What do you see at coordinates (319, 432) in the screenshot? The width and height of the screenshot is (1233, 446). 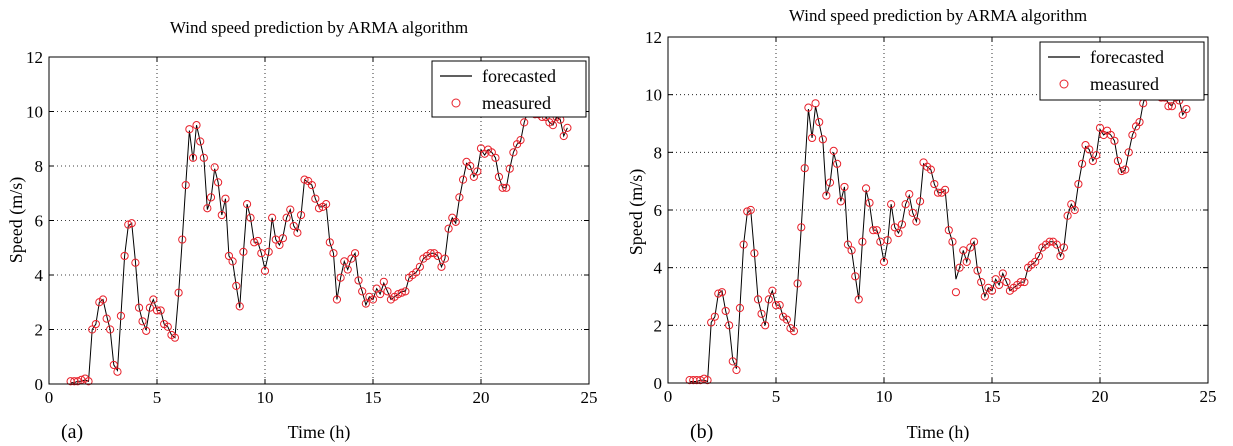 I see `x-axis-label: Time (h)` at bounding box center [319, 432].